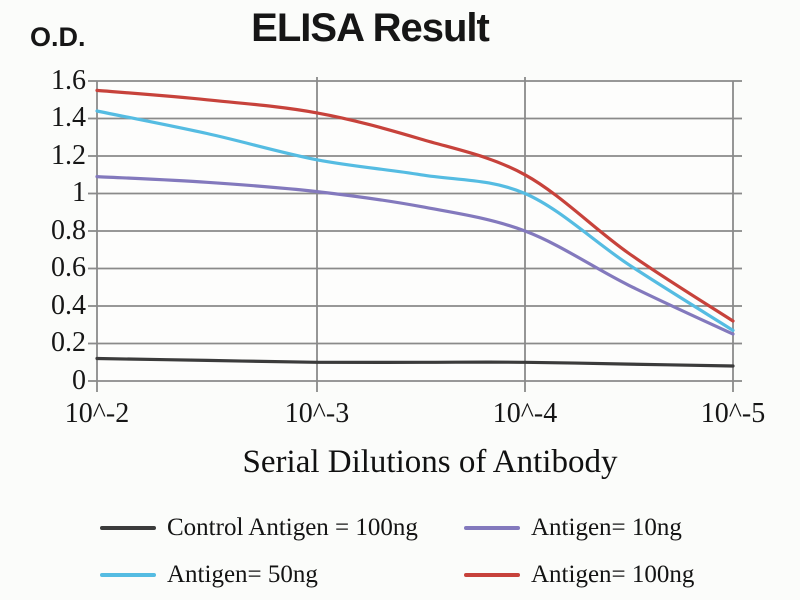 This screenshot has width=800, height=600. What do you see at coordinates (606, 527) in the screenshot?
I see `legend-label: Antigen= 10ng` at bounding box center [606, 527].